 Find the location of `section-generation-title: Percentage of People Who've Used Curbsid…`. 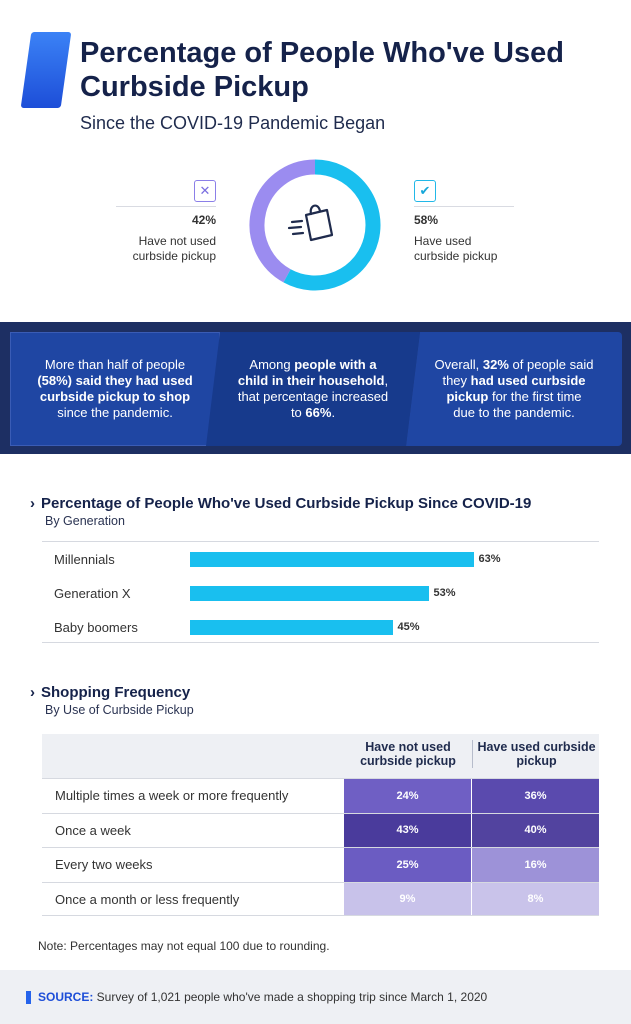

section-generation-title: Percentage of People Who've Used Curbsid… is located at coordinates (286, 503).